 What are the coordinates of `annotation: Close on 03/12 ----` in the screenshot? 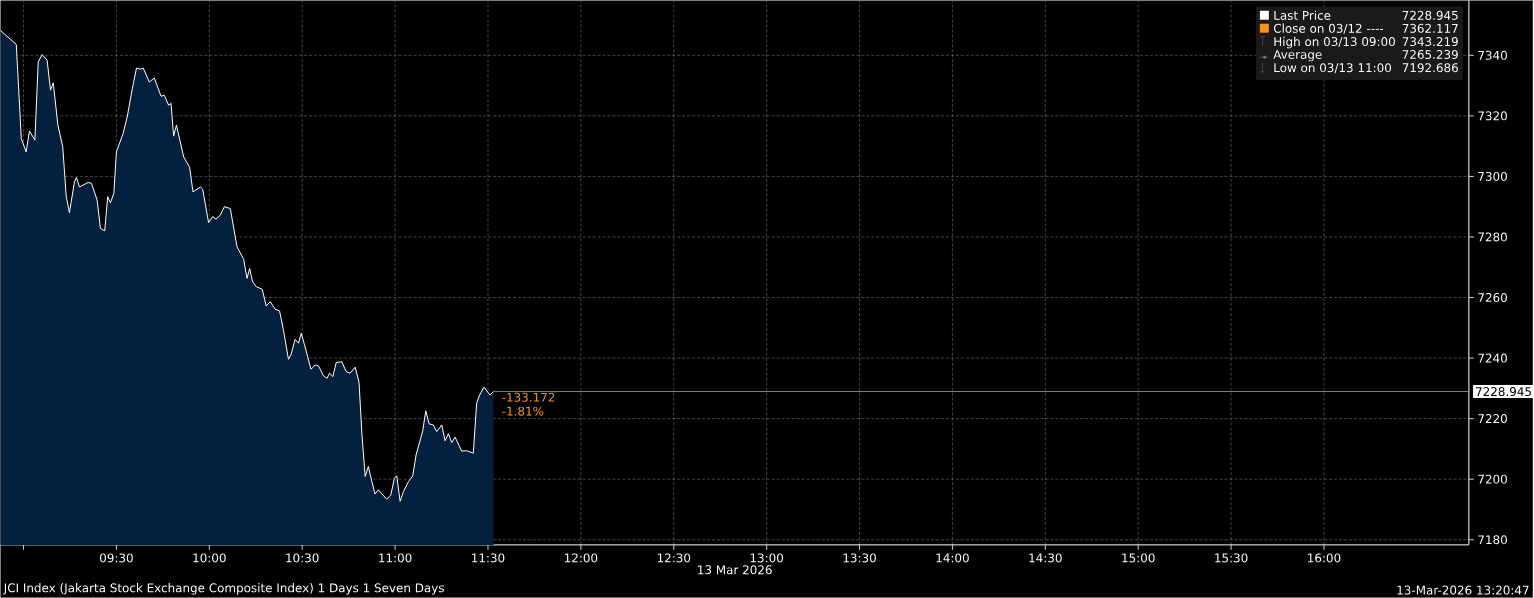 It's located at (1328, 28).